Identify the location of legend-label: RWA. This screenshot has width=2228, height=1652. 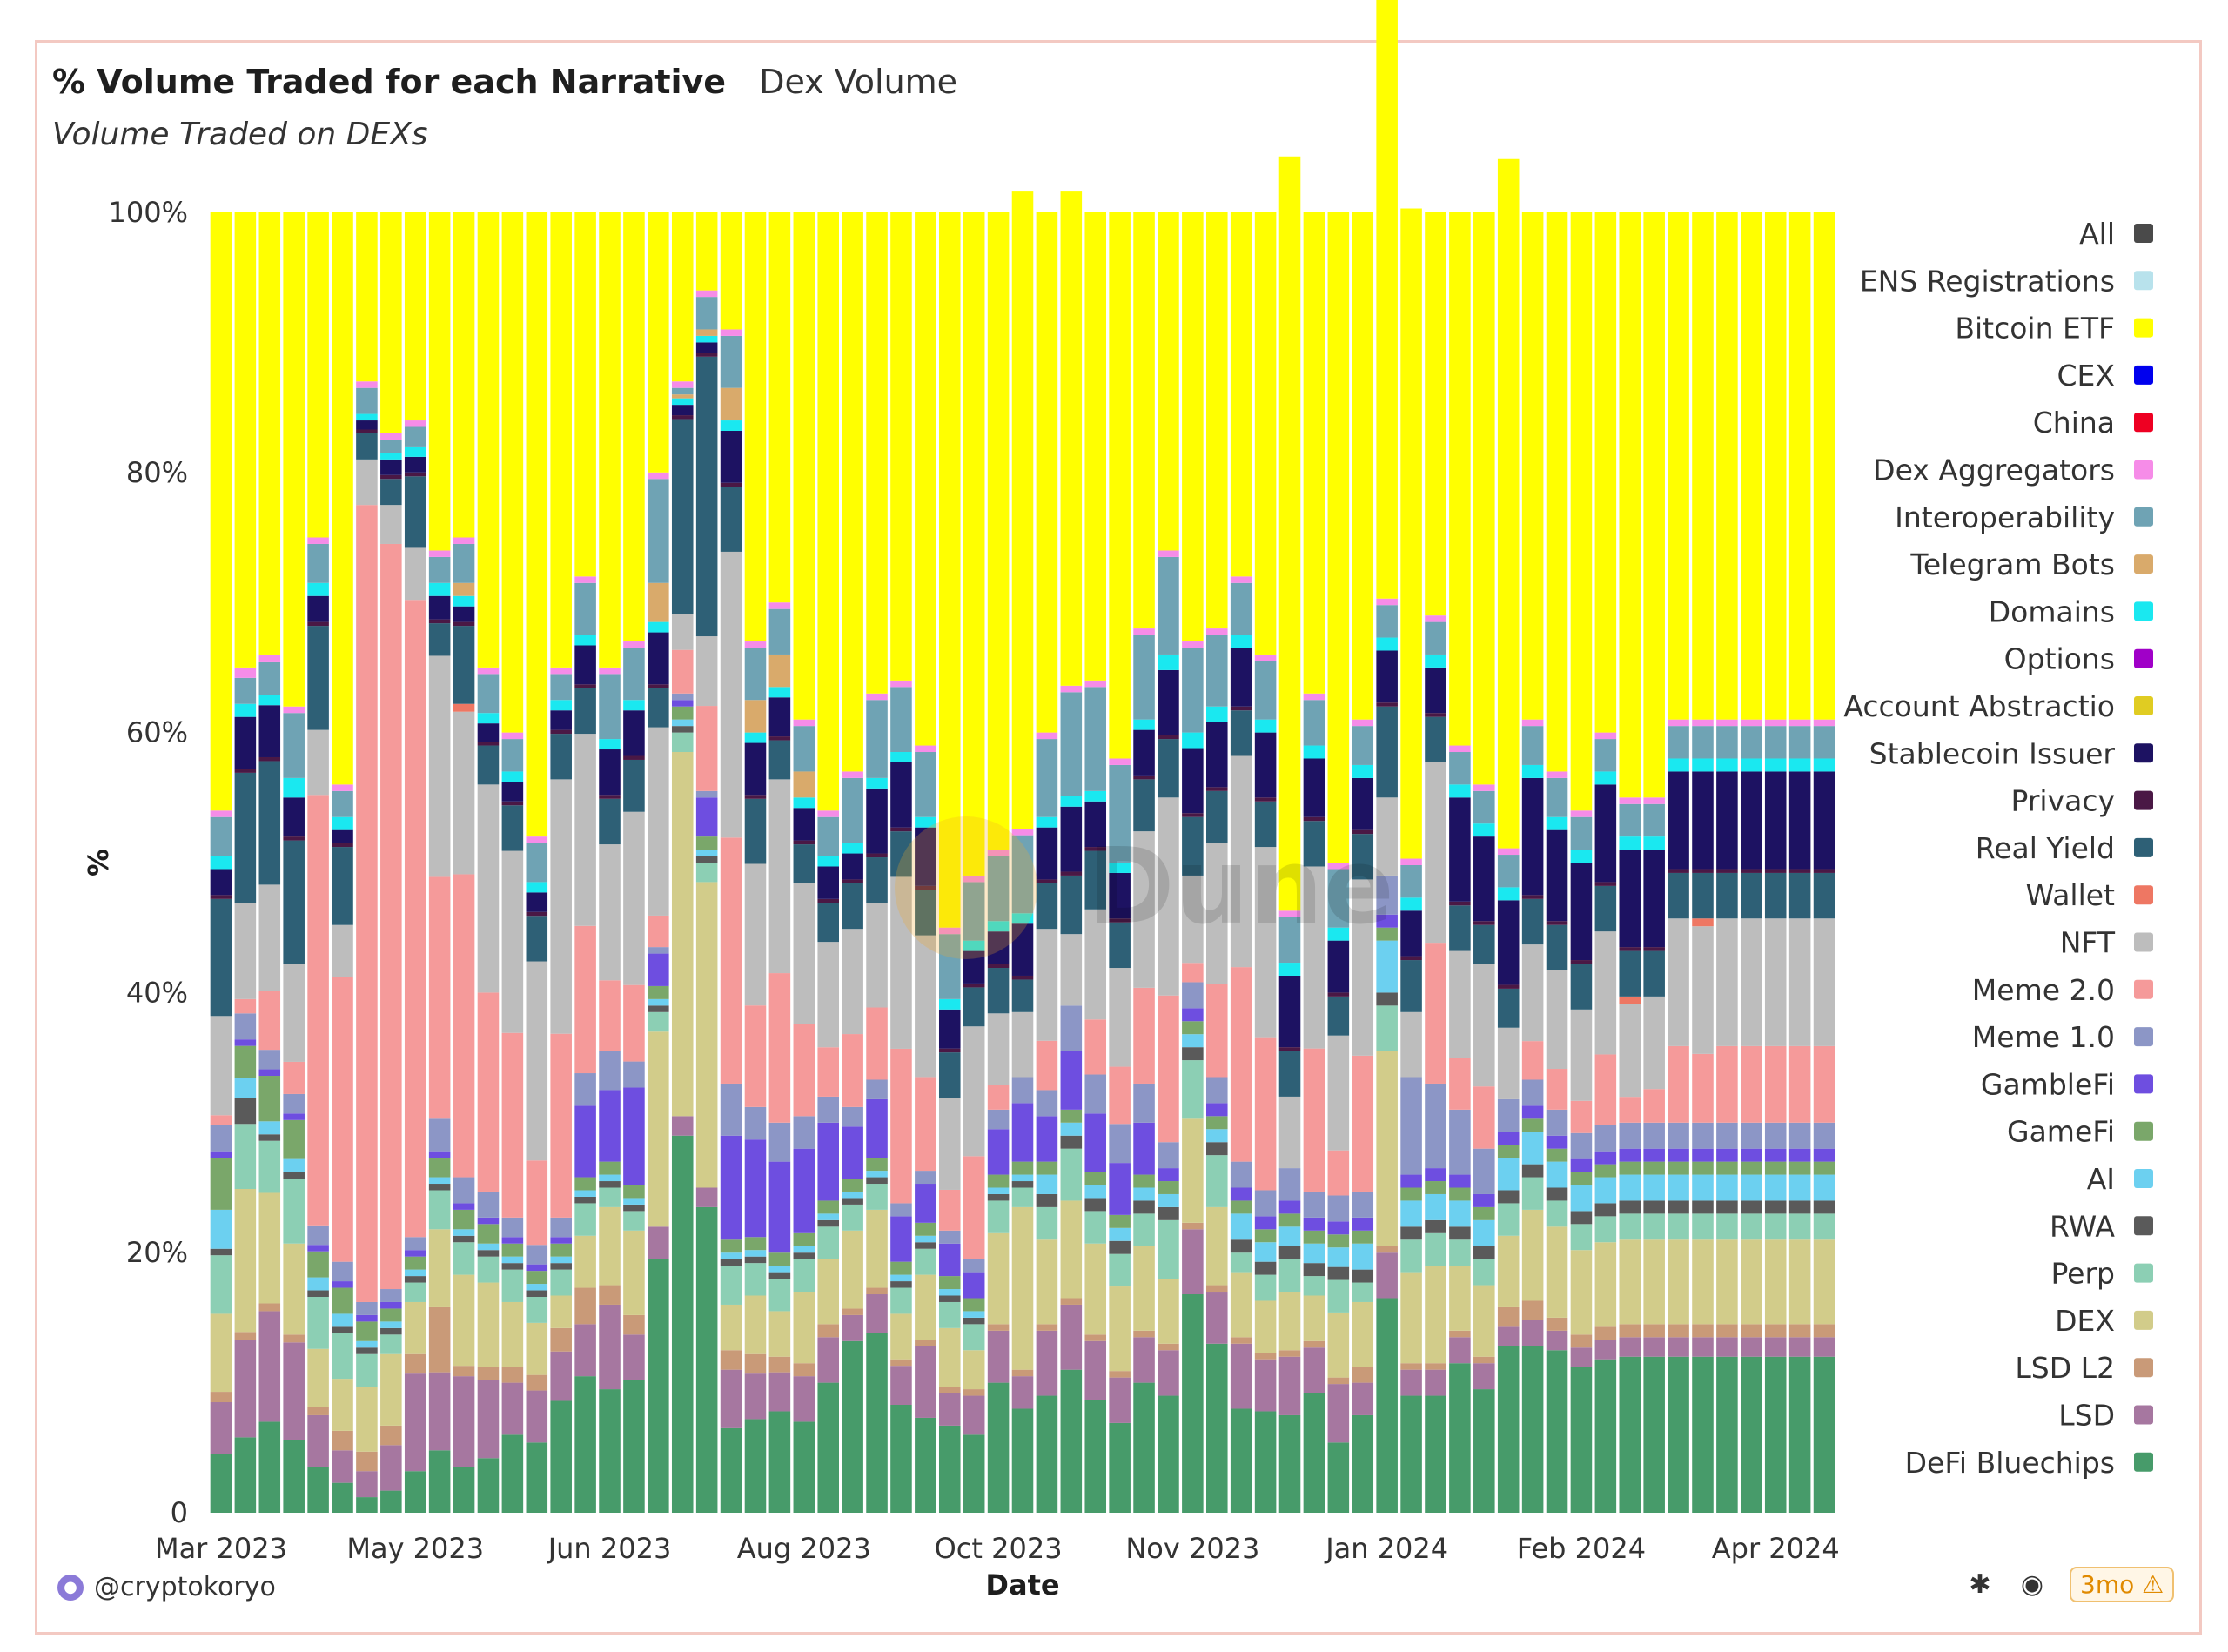
(2082, 1226).